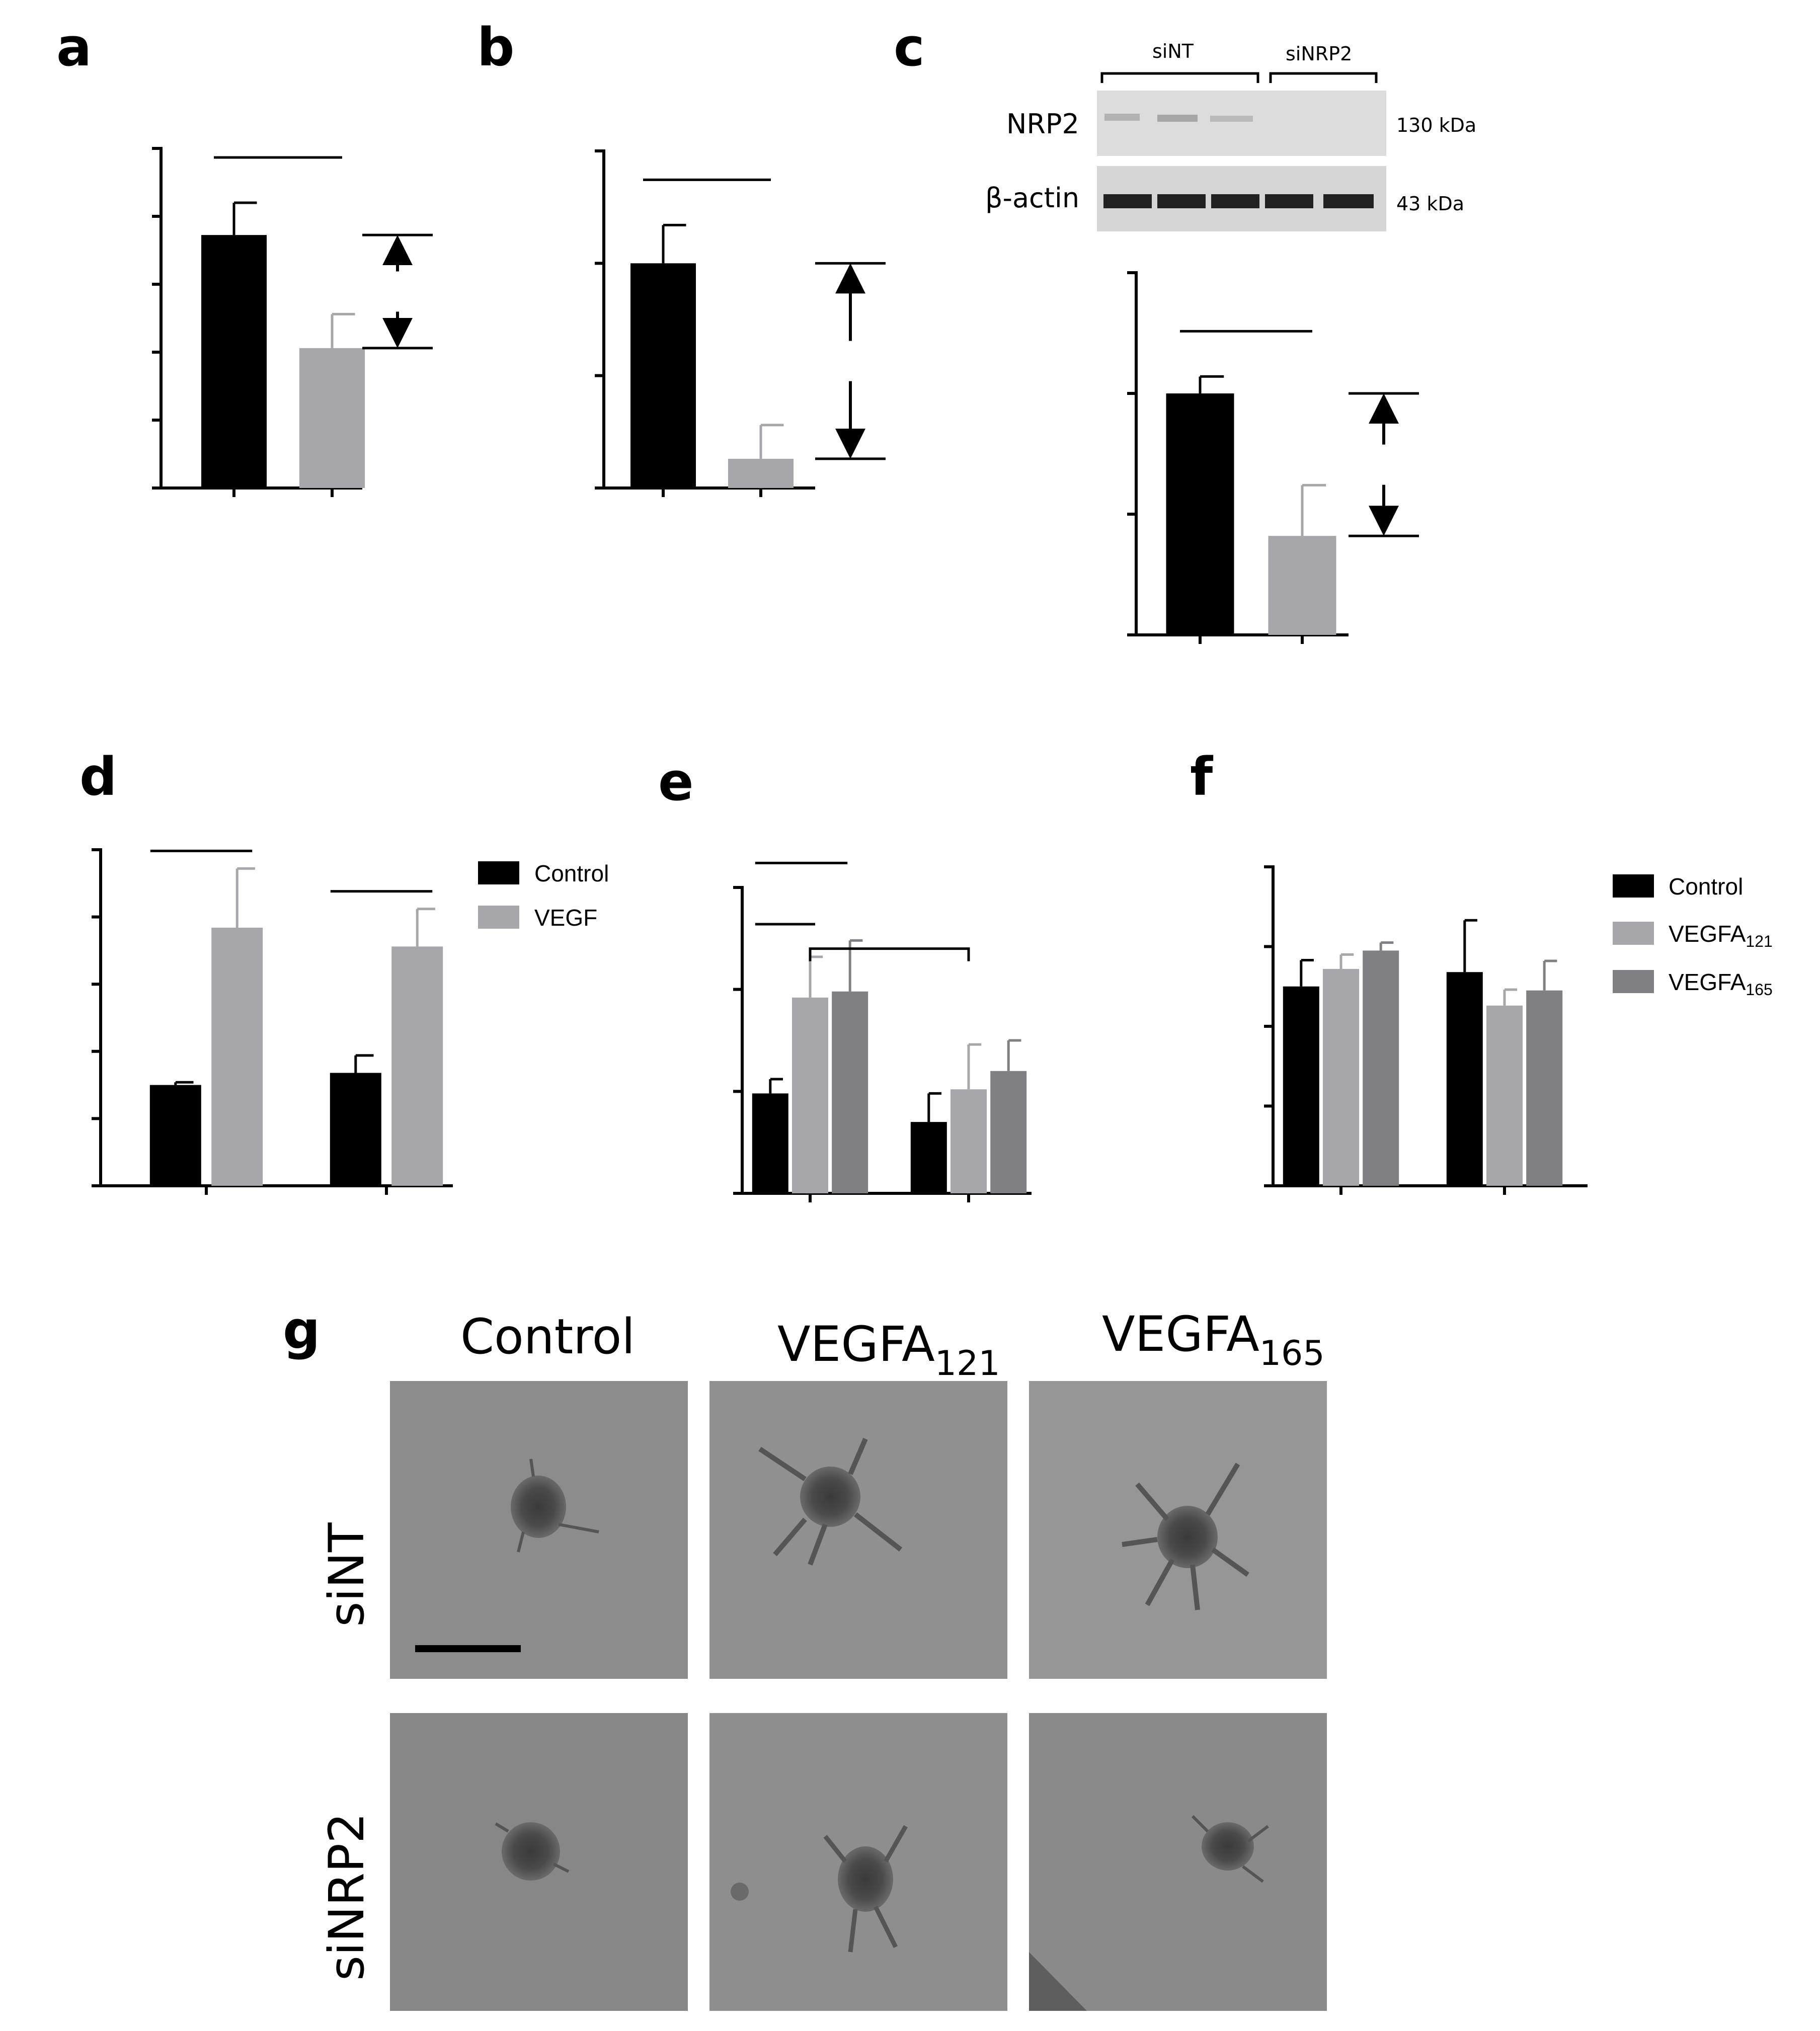 Image resolution: width=1820 pixels, height=2031 pixels. Describe the element at coordinates (740, 323) in the screenshot. I see `chart-b` at that location.